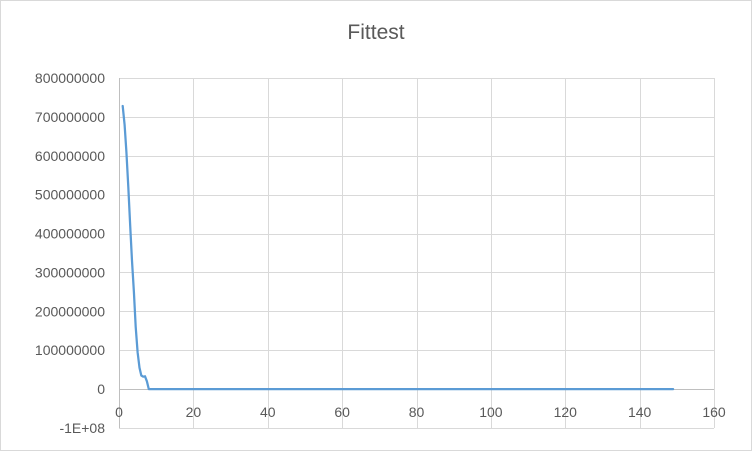  What do you see at coordinates (70, 350) in the screenshot?
I see `y-tick-label: 100000000` at bounding box center [70, 350].